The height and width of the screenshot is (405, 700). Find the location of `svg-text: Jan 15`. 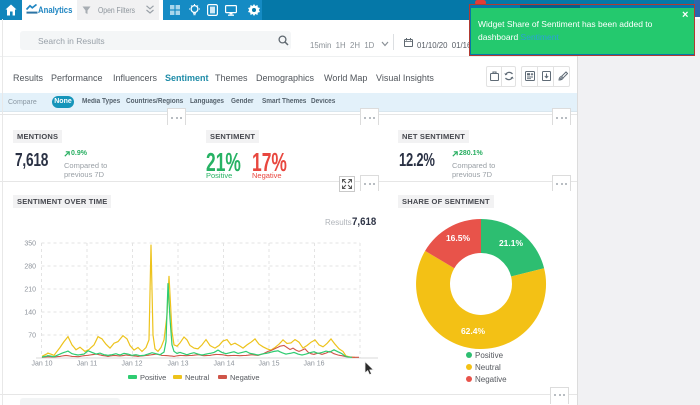

svg-text: Jan 15 is located at coordinates (268, 364).